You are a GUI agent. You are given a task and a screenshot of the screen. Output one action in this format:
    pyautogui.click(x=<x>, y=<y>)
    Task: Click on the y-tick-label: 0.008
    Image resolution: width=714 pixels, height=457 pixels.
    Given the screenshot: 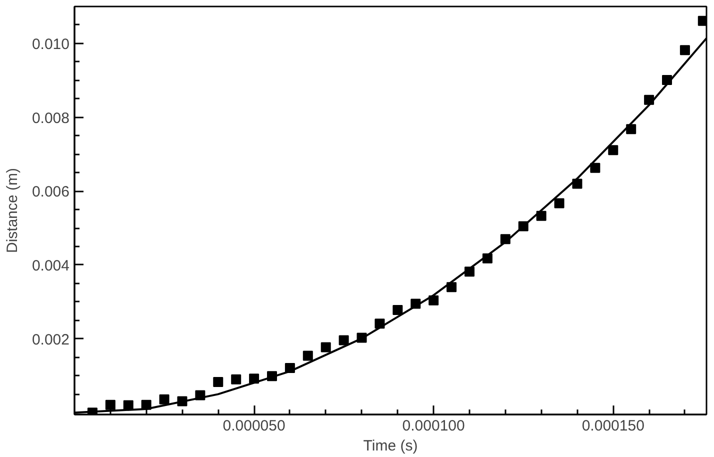 What is the action you would take?
    pyautogui.click(x=51, y=118)
    